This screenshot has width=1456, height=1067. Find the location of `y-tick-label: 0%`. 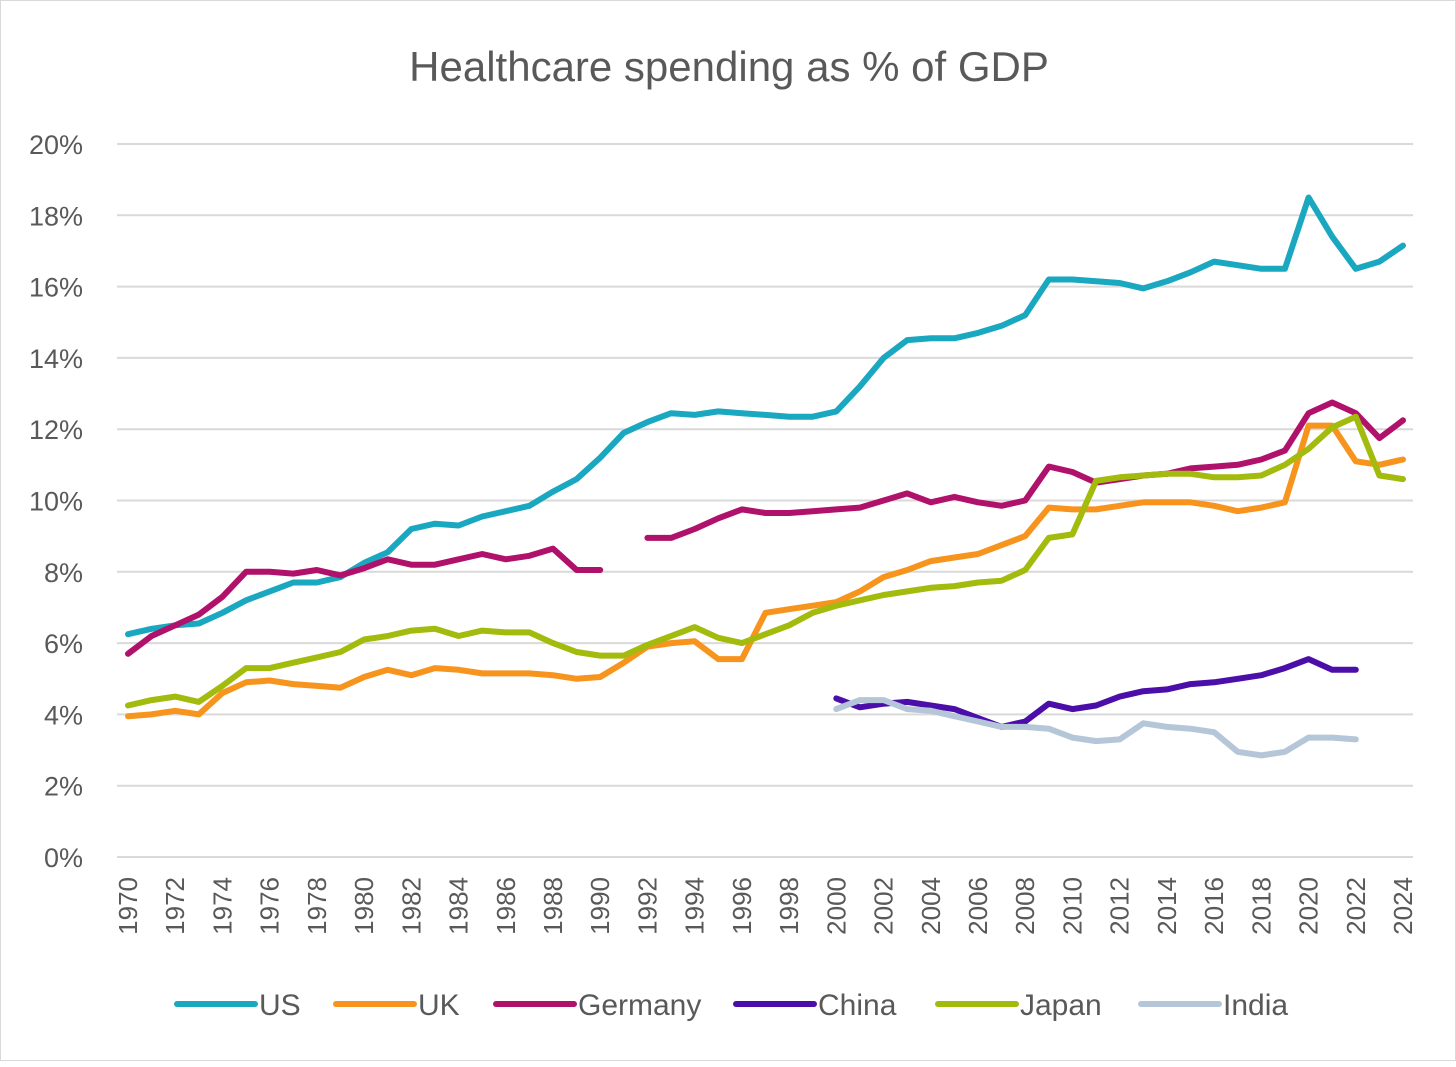

y-tick-label: 0% is located at coordinates (63, 858).